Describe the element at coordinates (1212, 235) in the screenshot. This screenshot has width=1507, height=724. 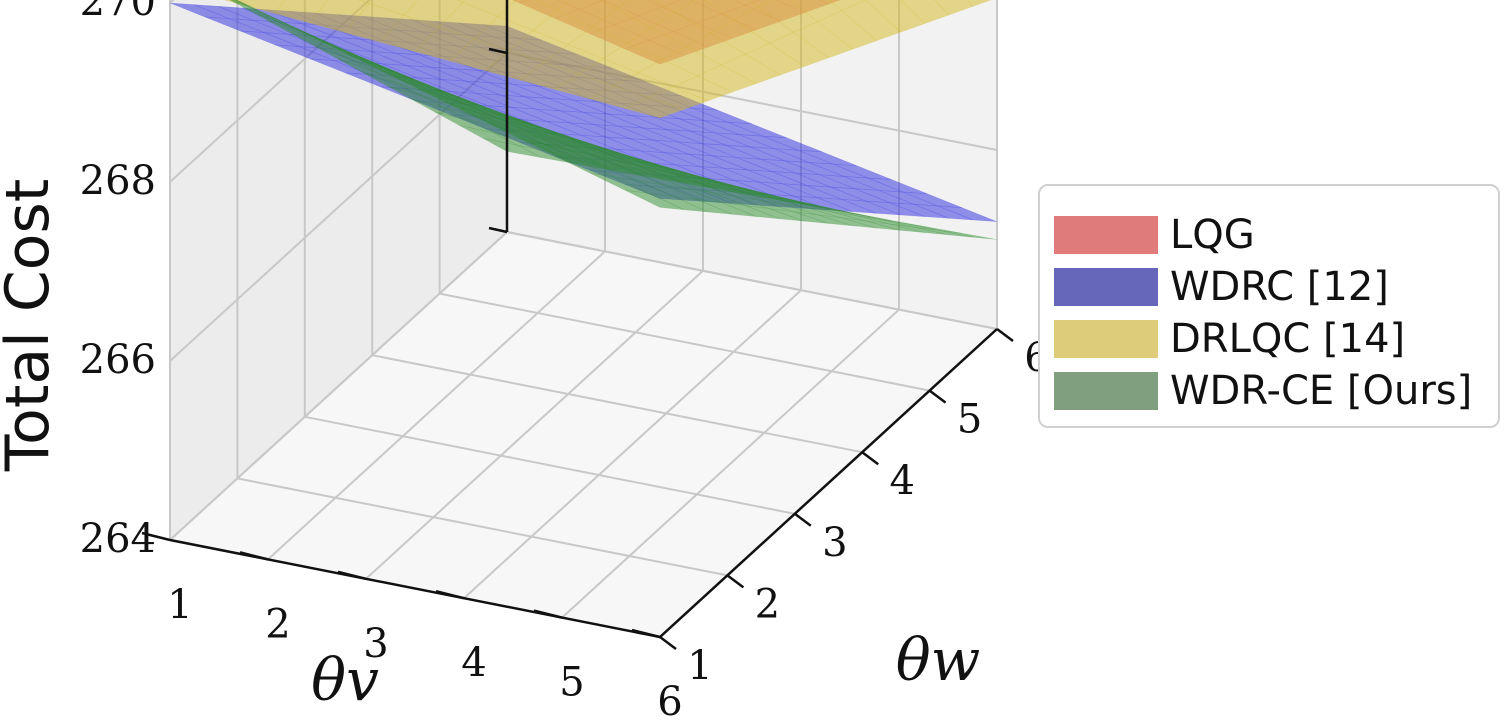
I see `legend-label: LQG` at that location.